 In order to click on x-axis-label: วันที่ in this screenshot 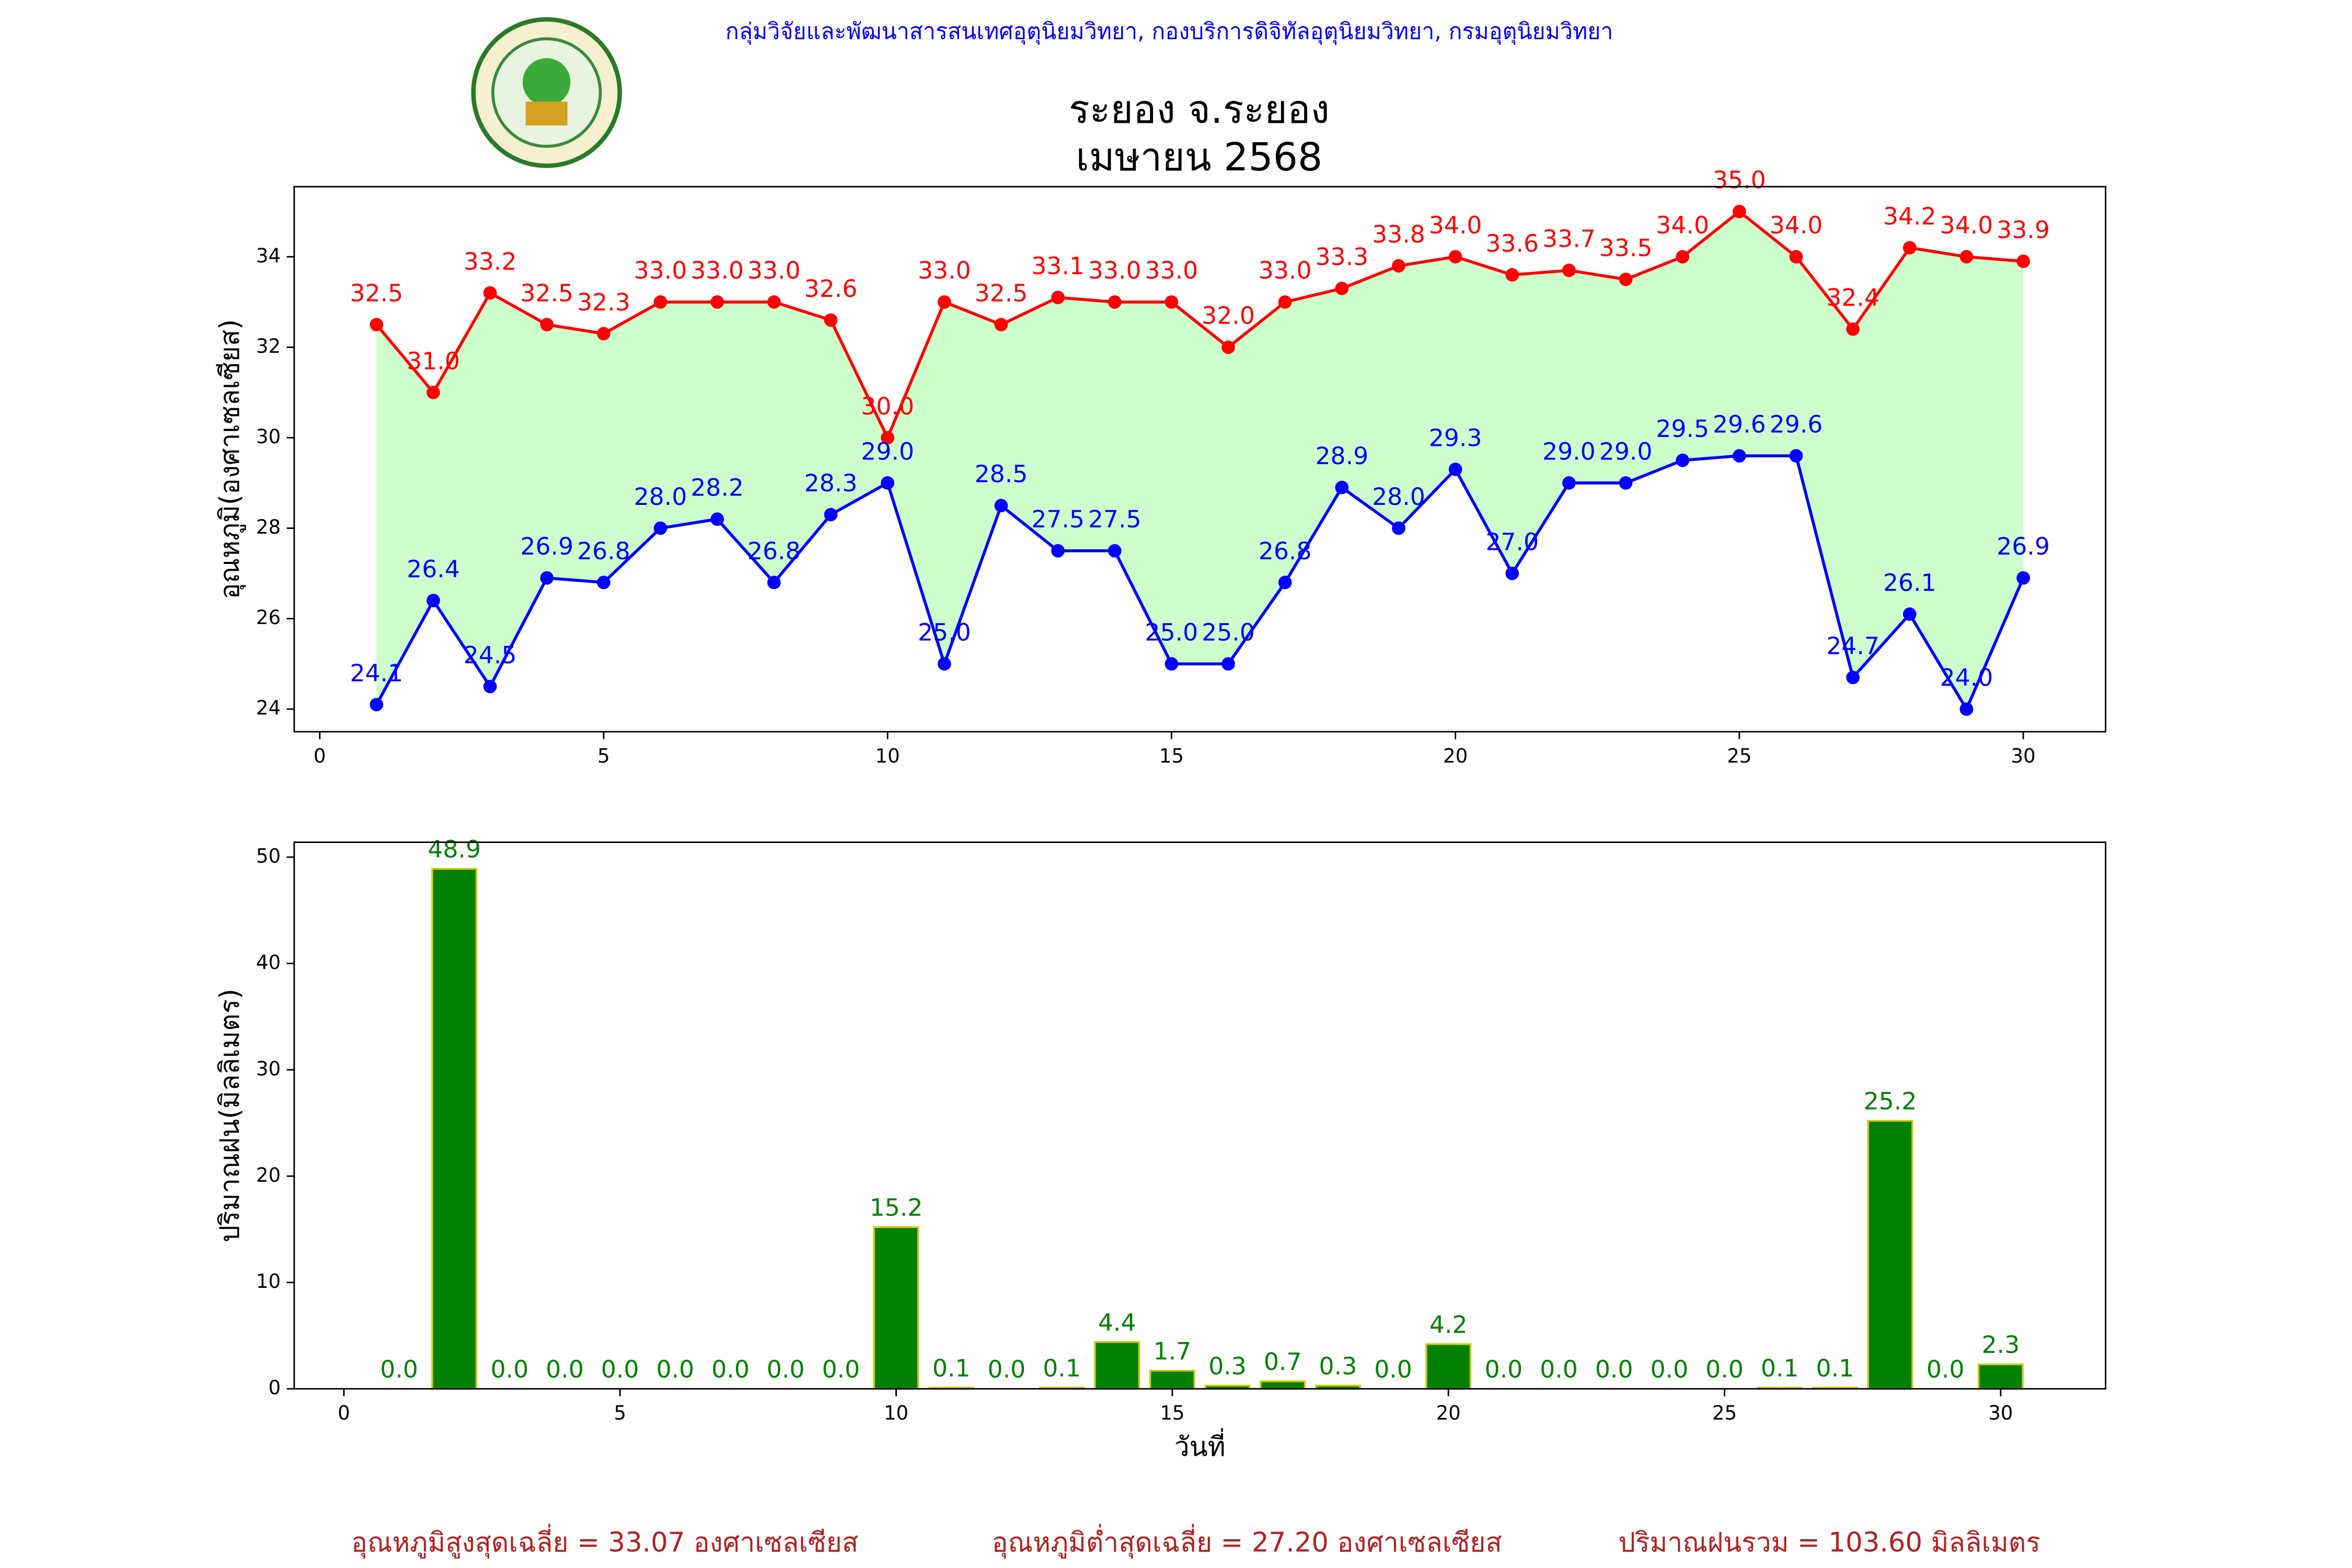, I will do `click(1200, 1445)`.